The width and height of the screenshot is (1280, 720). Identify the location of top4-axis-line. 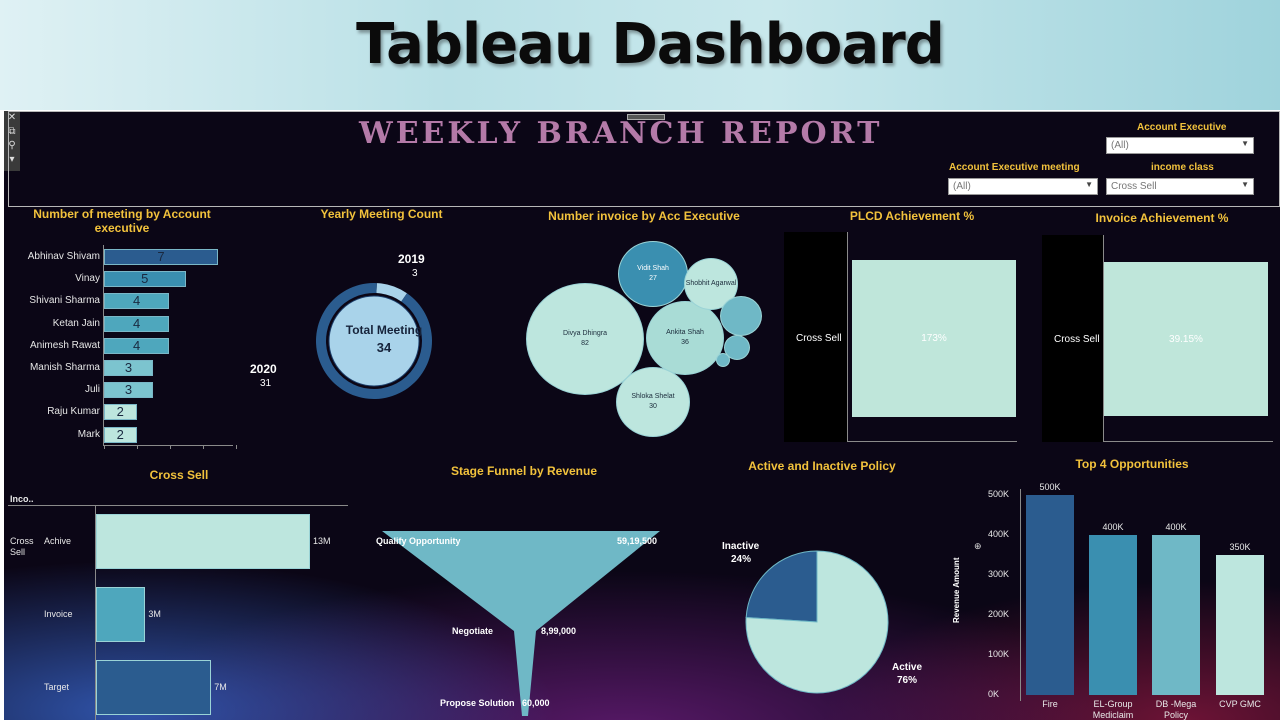
(1020, 595).